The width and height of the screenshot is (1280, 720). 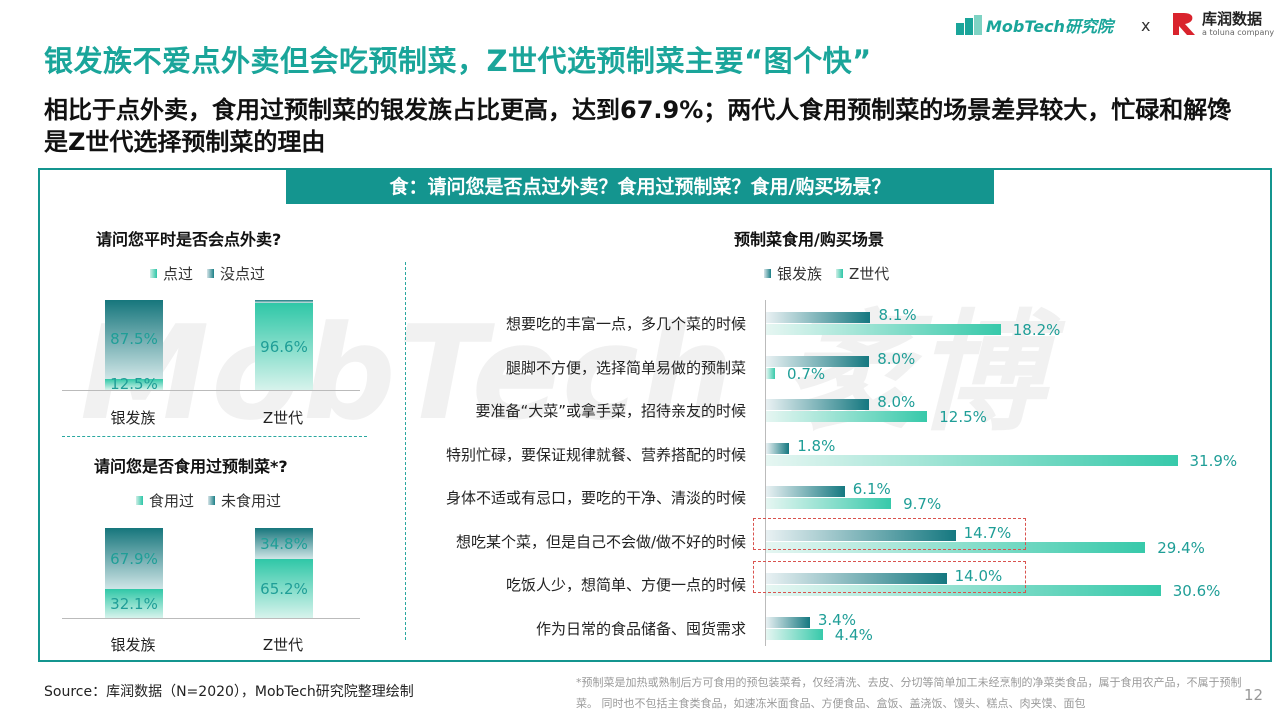 I want to click on legend-label: 未食用过, so click(x=251, y=501).